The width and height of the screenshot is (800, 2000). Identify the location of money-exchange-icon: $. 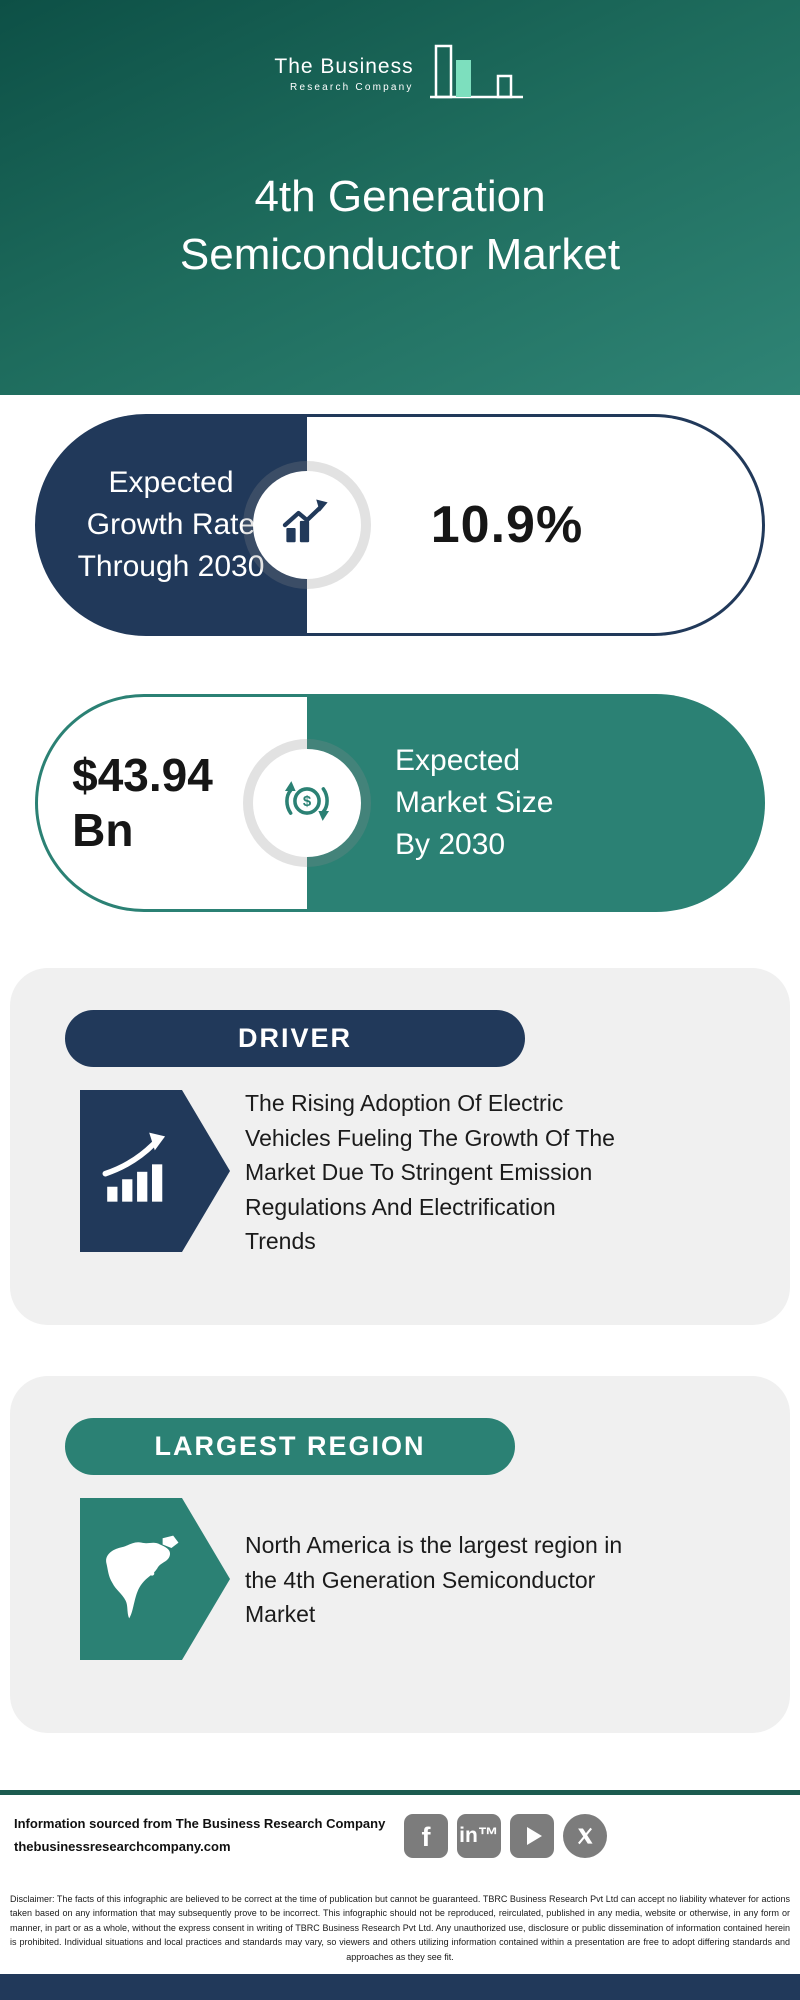
(307, 803).